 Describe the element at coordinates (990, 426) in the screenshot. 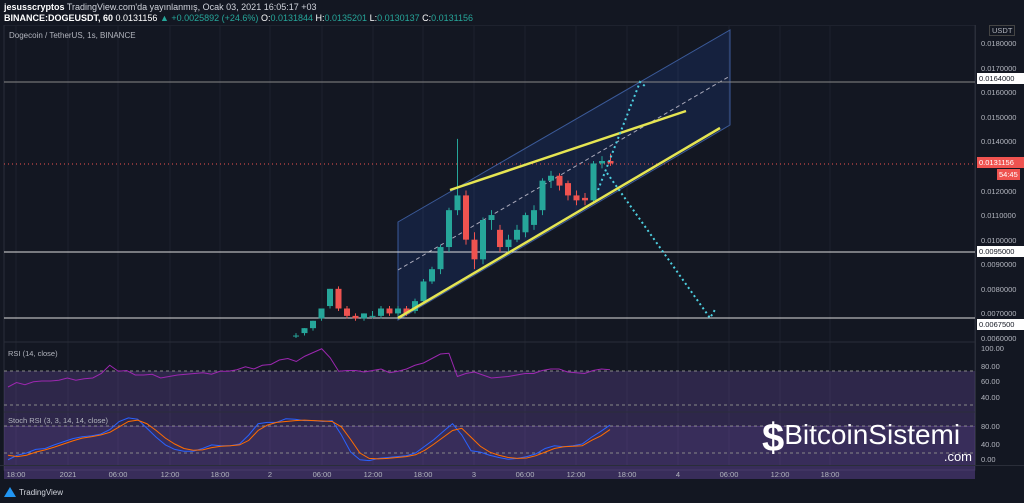

I see `stoch-axis-80: 80.00` at that location.